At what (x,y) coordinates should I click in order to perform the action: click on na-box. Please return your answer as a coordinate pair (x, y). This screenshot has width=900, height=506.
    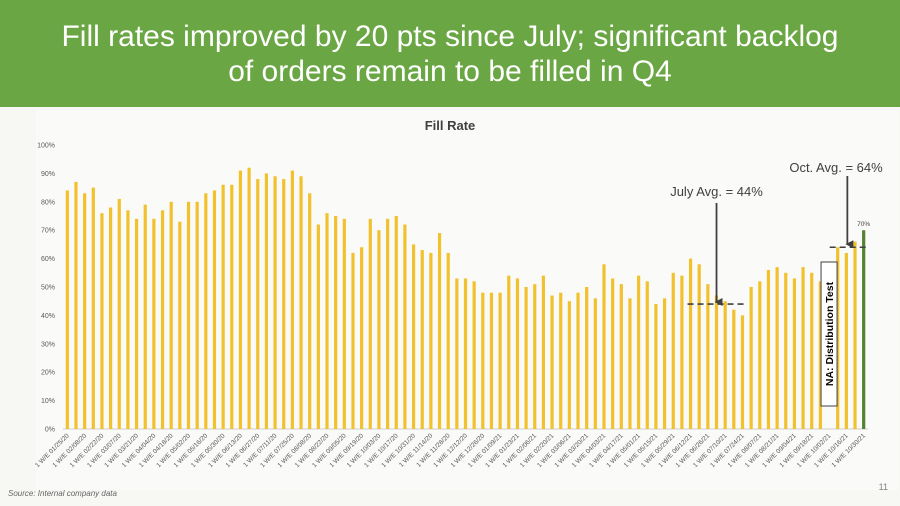
    Looking at the image, I should click on (829, 334).